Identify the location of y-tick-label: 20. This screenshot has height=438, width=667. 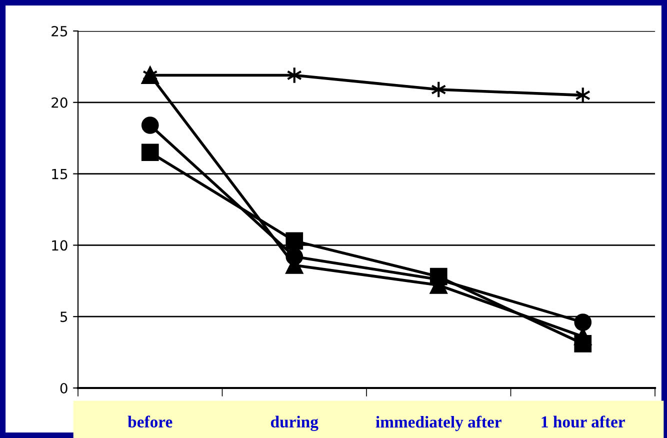
(60, 102).